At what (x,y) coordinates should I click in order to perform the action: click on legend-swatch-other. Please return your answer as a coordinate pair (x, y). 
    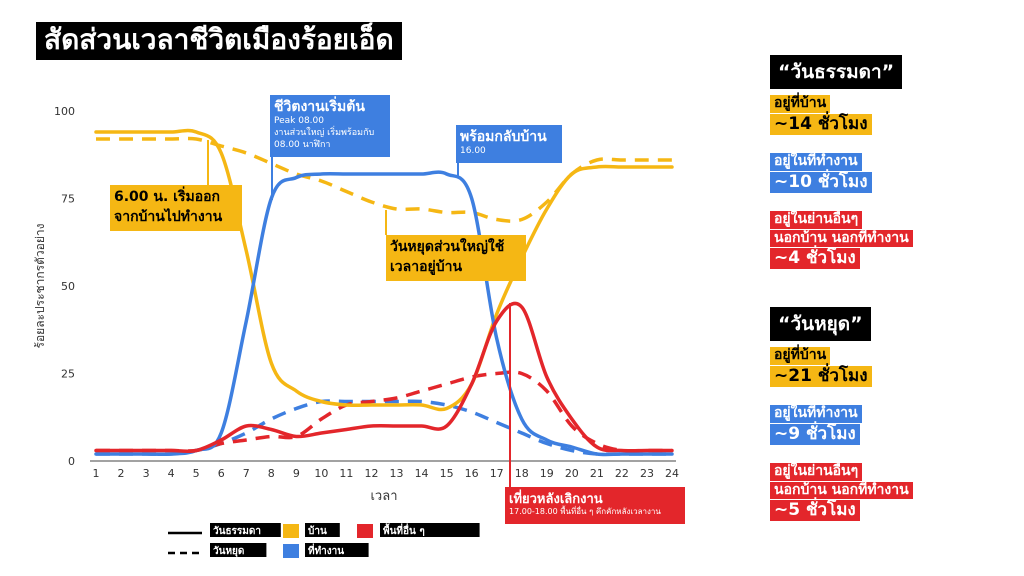
    Looking at the image, I should click on (365, 531).